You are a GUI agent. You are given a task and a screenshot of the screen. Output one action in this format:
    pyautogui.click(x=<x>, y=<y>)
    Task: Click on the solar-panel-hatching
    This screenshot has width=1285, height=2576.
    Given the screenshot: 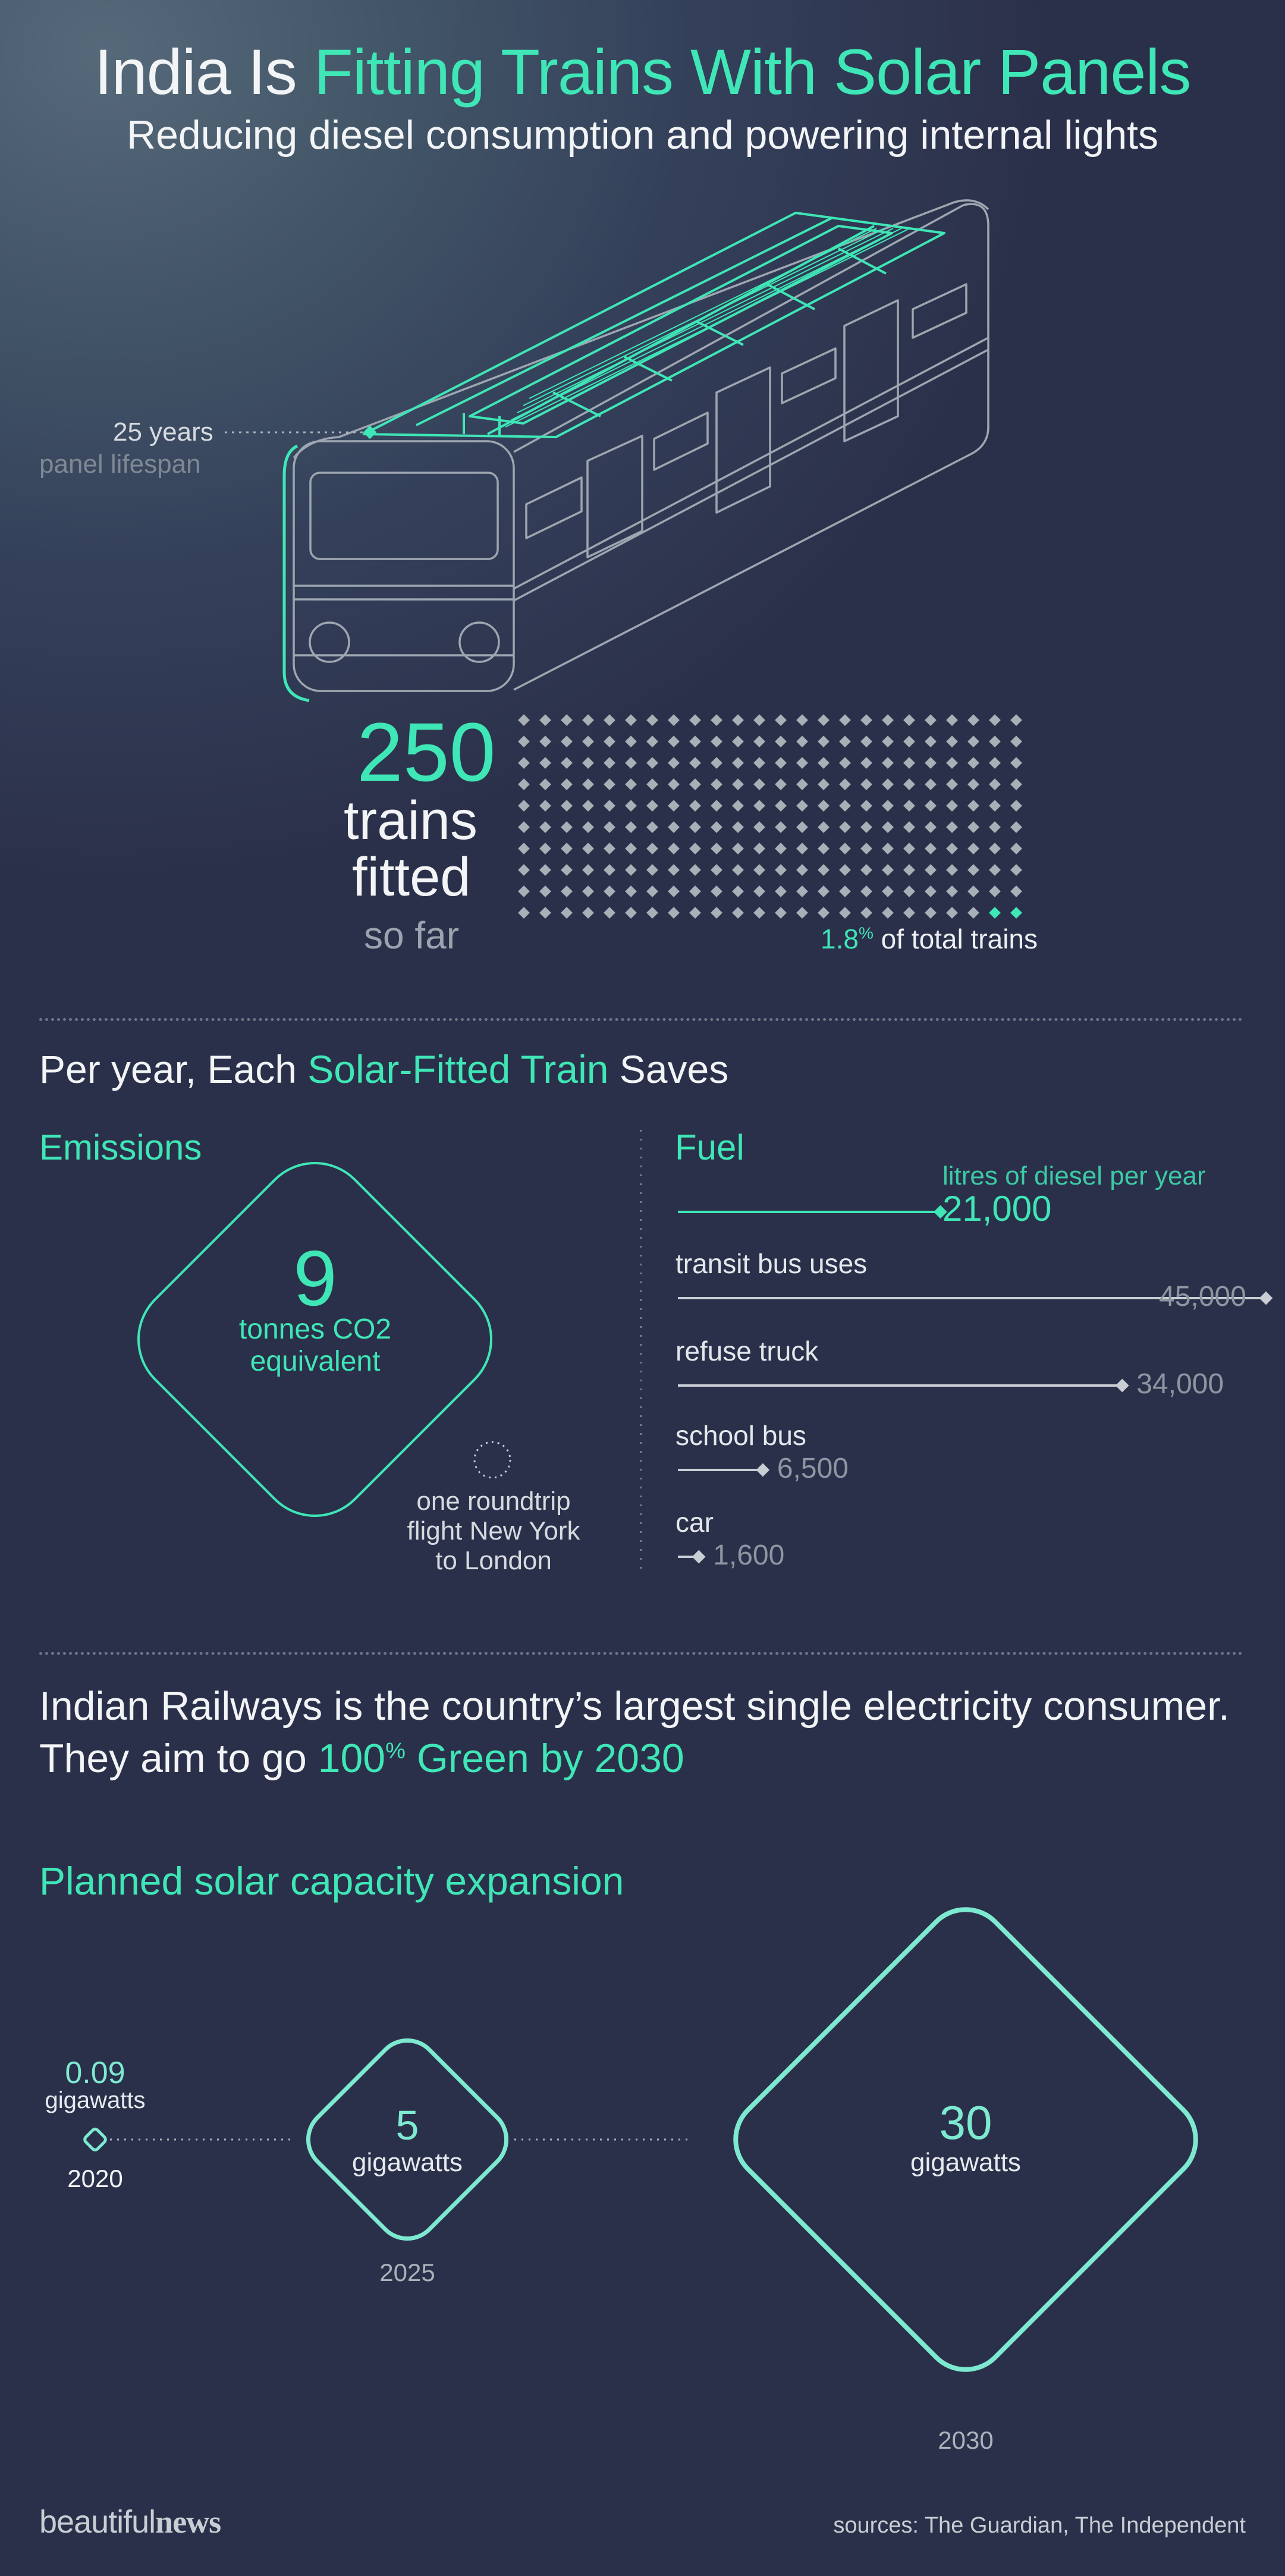 What is the action you would take?
    pyautogui.click(x=708, y=328)
    